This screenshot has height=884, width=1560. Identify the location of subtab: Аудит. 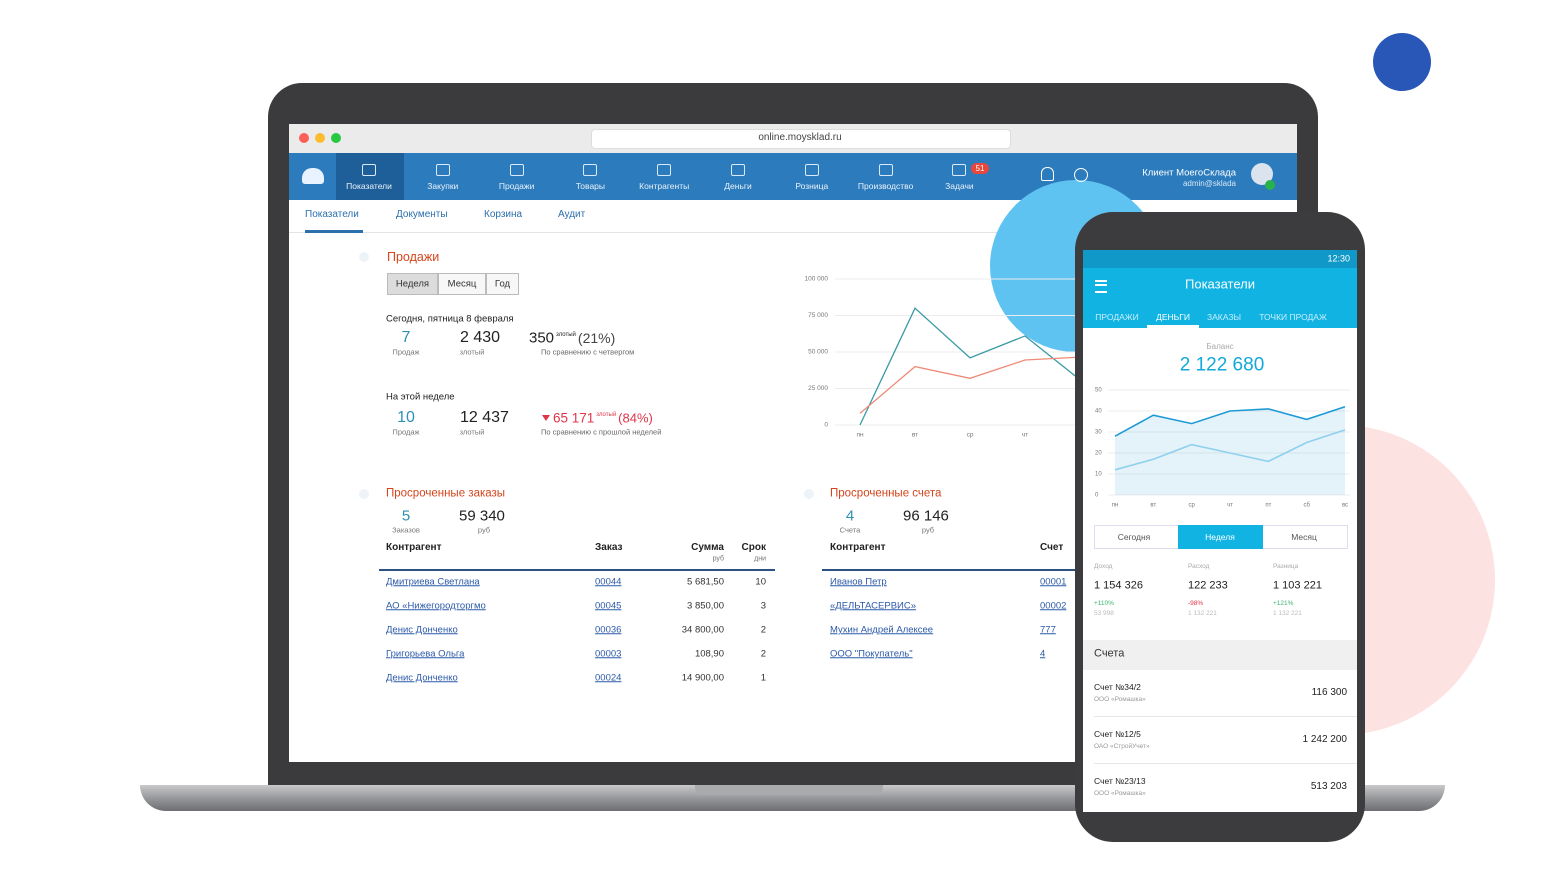
(572, 214).